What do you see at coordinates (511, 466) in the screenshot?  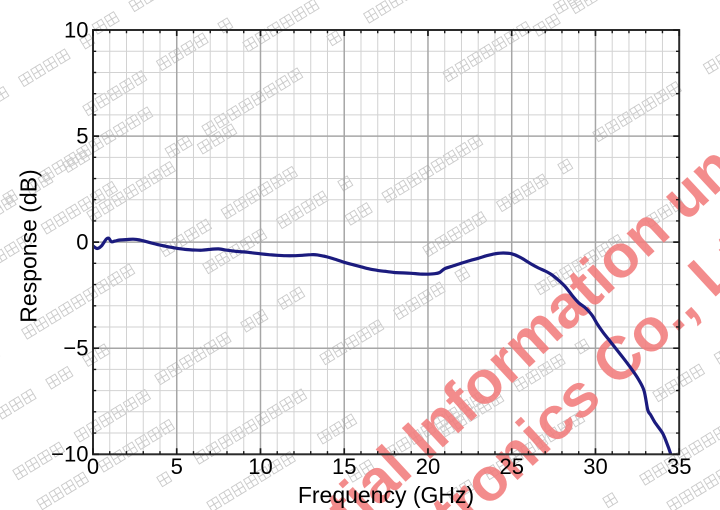 I see `svg-text: 25` at bounding box center [511, 466].